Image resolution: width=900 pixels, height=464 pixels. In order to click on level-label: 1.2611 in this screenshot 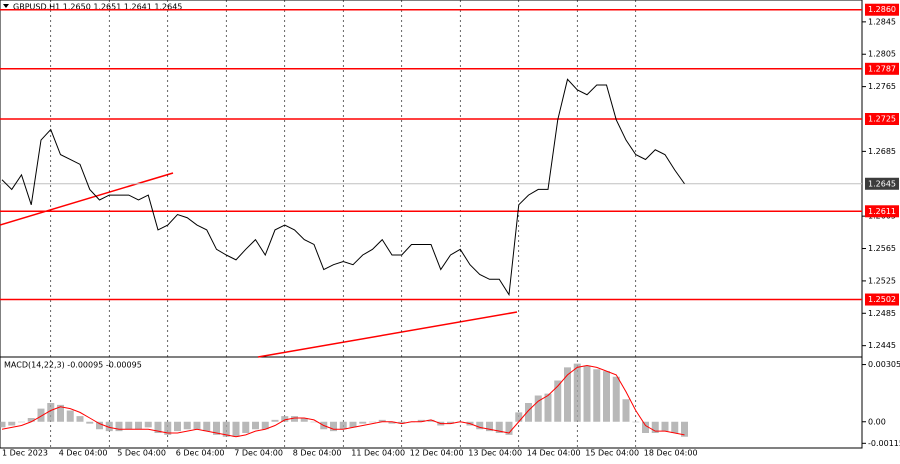, I will do `click(882, 211)`.